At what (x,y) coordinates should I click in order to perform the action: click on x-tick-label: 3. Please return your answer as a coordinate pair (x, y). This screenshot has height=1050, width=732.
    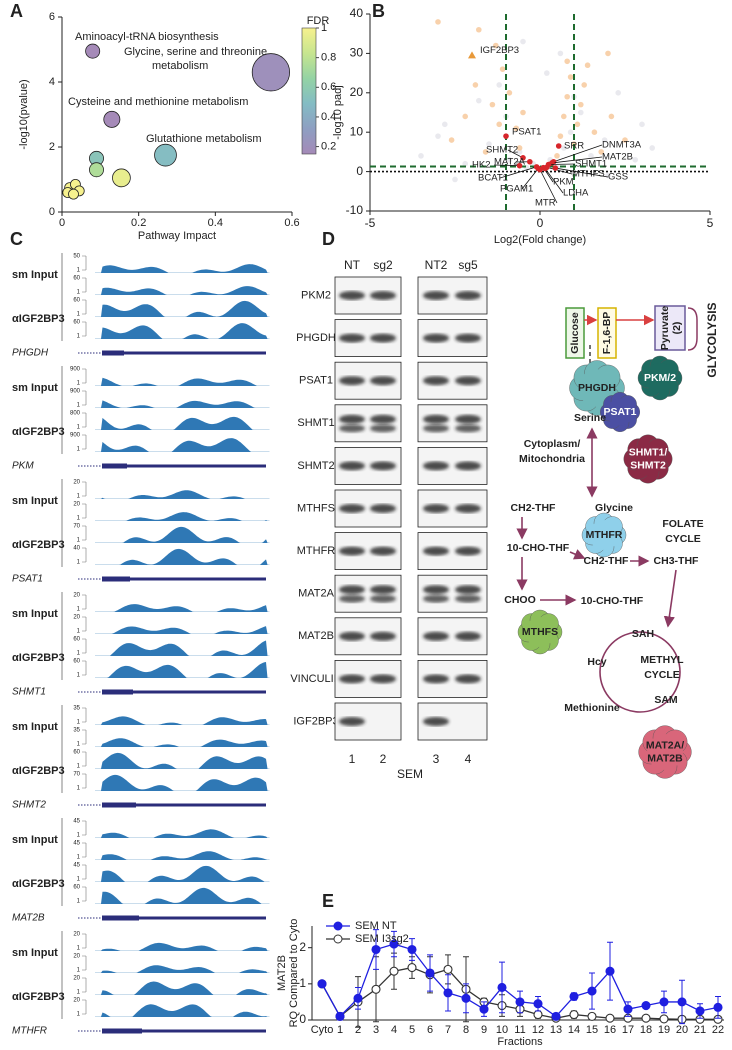
    Looking at the image, I should click on (376, 1030).